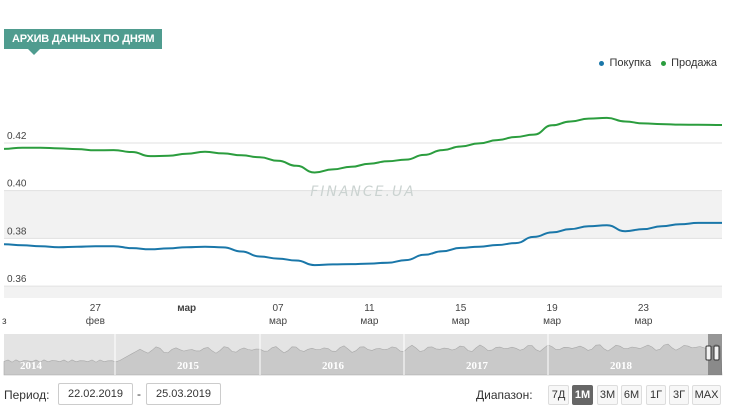 The height and width of the screenshot is (420, 729). What do you see at coordinates (34, 52) in the screenshot?
I see `badge-notch` at bounding box center [34, 52].